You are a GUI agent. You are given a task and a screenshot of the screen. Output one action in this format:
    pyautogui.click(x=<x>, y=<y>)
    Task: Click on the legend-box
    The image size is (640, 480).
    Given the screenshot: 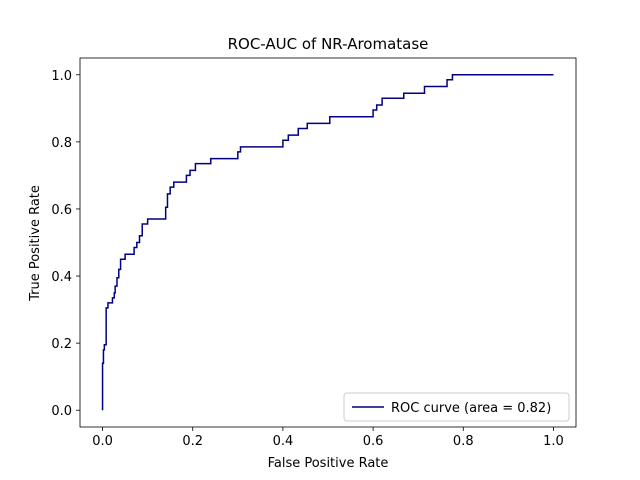 What is the action you would take?
    pyautogui.click(x=456, y=407)
    